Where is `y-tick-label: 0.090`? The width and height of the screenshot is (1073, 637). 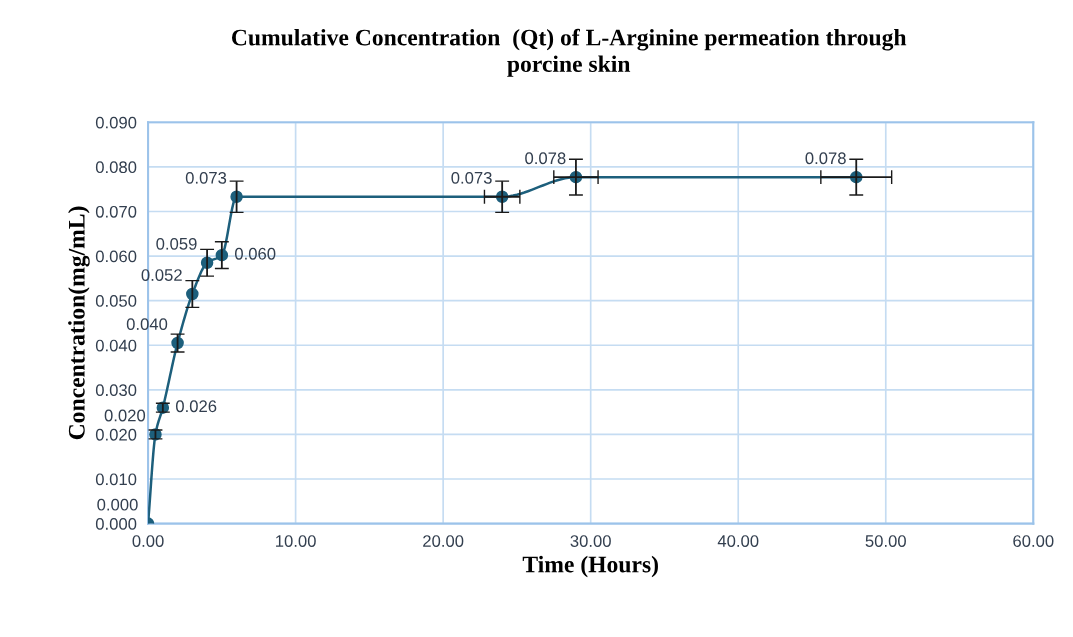
y-tick-label: 0.090 is located at coordinates (116, 122).